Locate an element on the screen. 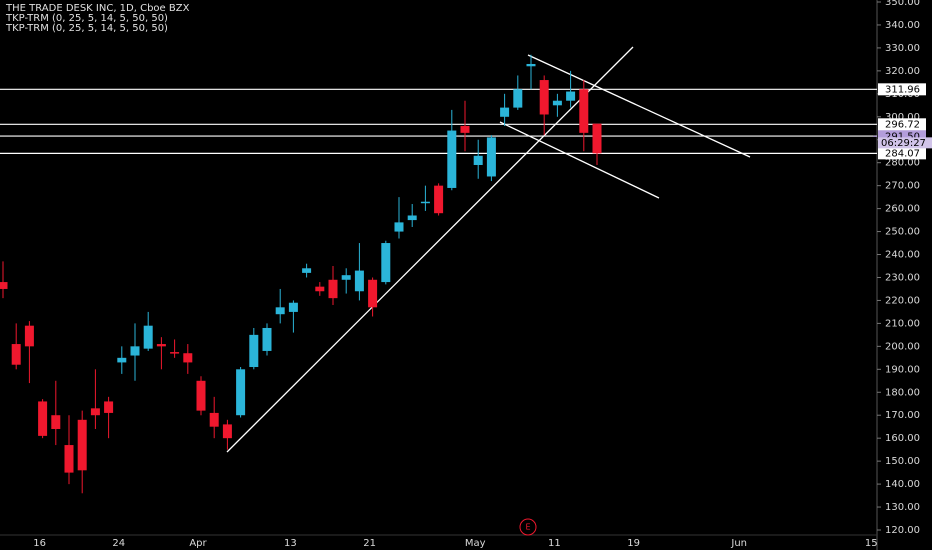 This screenshot has width=932, height=550. y-tick-label: 190.00 is located at coordinates (902, 369).